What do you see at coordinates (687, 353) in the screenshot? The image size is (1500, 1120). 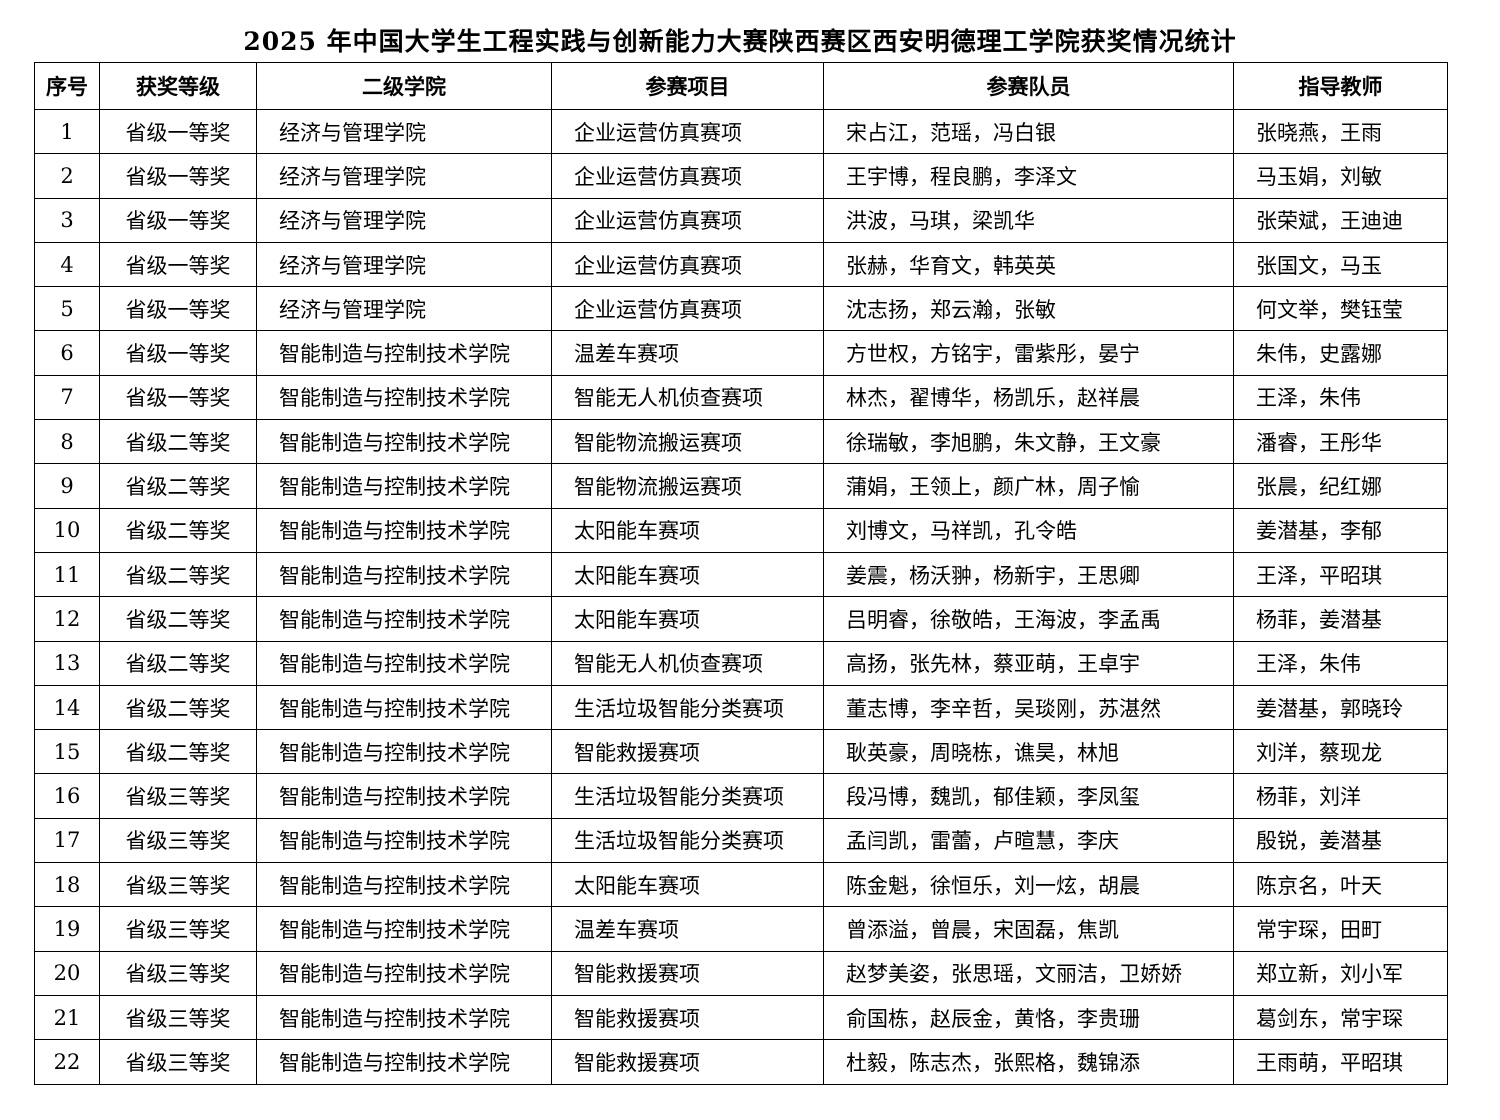 I see `cell-project: 温差车赛项` at bounding box center [687, 353].